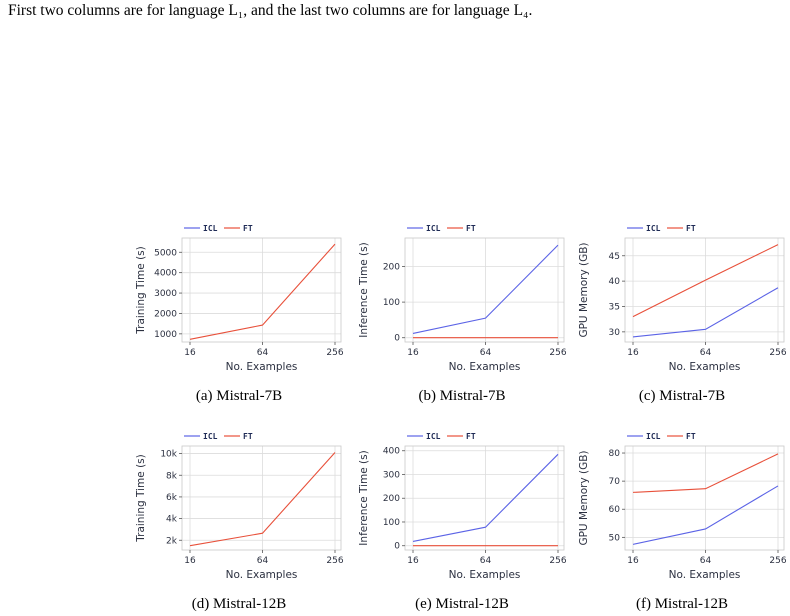  I want to click on y-tick-label: 35, so click(614, 307).